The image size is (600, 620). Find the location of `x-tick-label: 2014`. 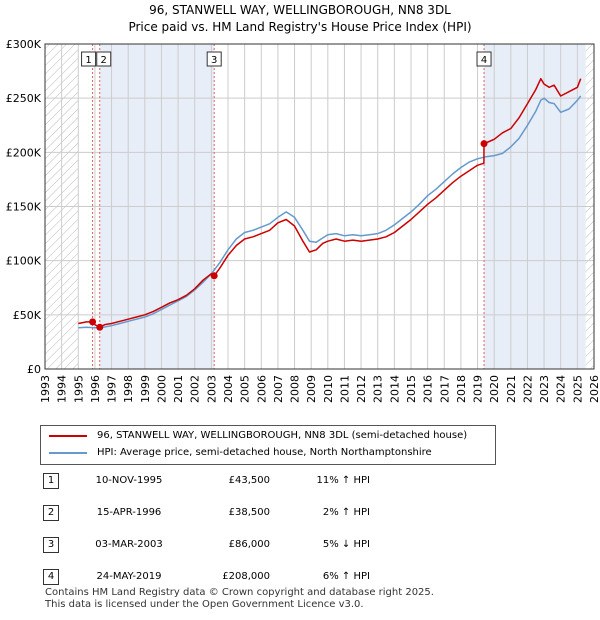

x-tick-label: 2014 is located at coordinates (394, 389).